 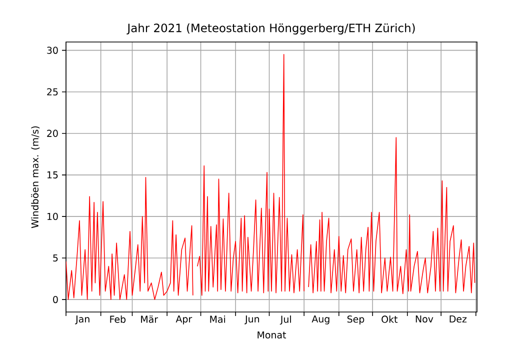 What do you see at coordinates (52, 216) in the screenshot?
I see `y-tick-label: 10` at bounding box center [52, 216].